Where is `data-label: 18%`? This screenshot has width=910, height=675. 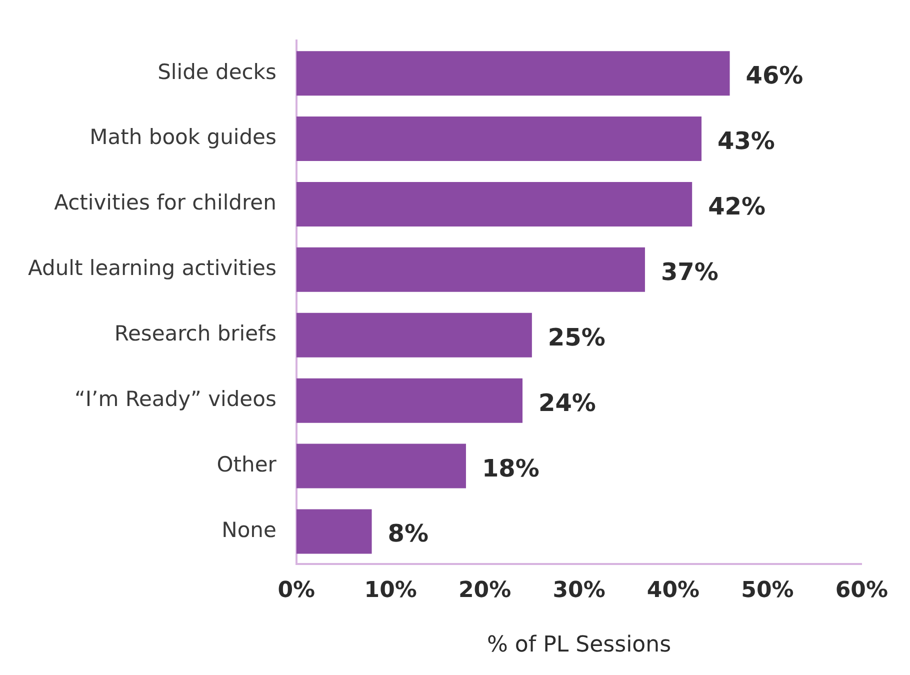 data-label: 18% is located at coordinates (511, 468).